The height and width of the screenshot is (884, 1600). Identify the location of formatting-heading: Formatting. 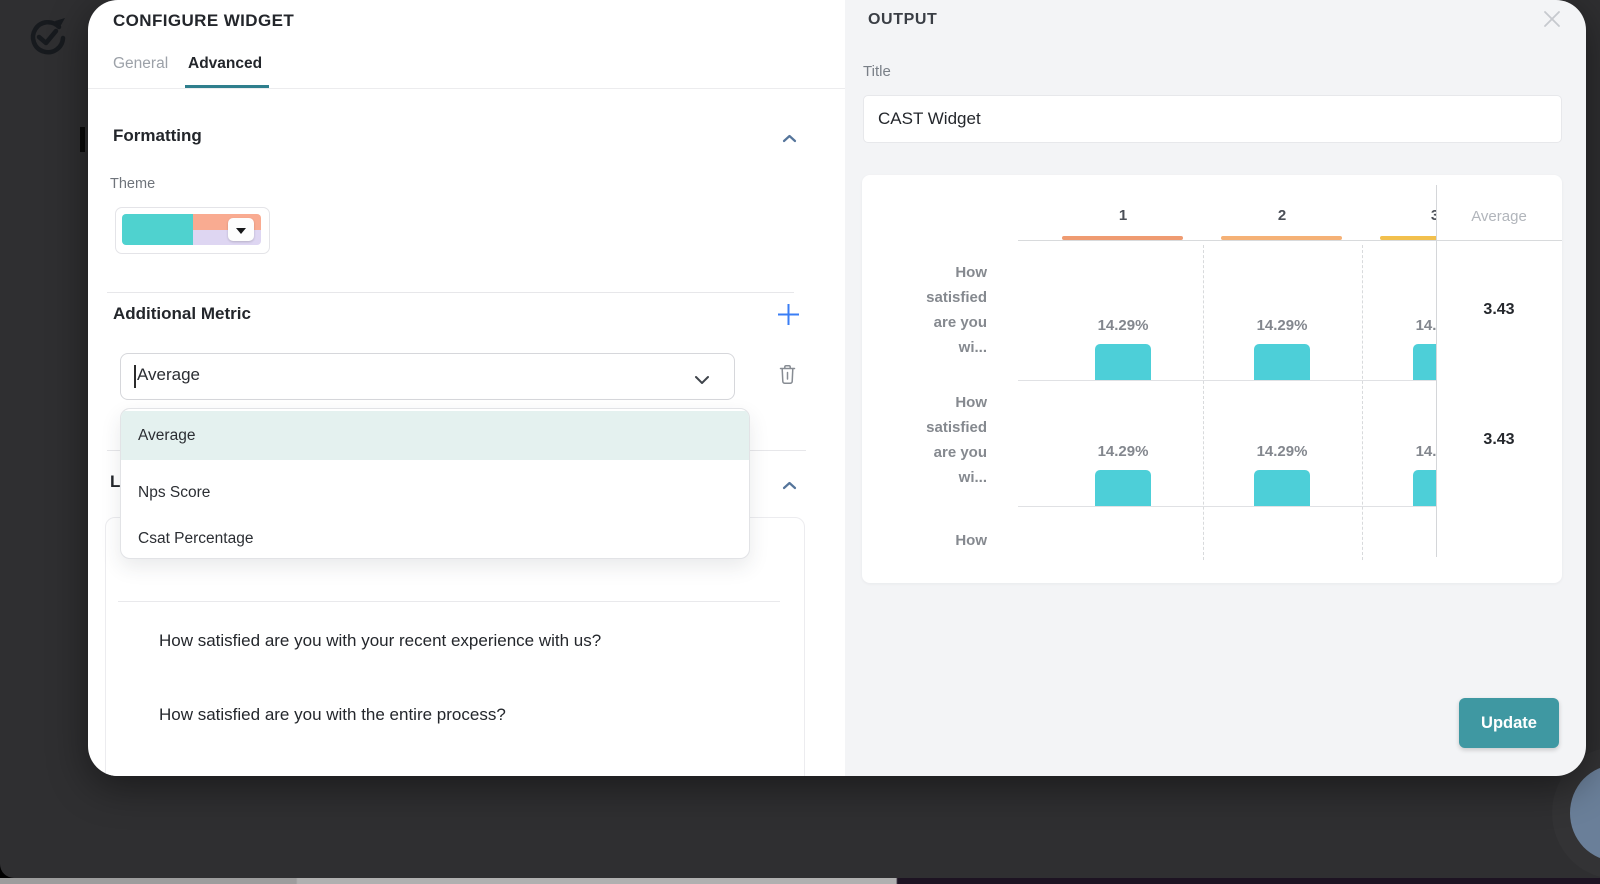
(157, 135).